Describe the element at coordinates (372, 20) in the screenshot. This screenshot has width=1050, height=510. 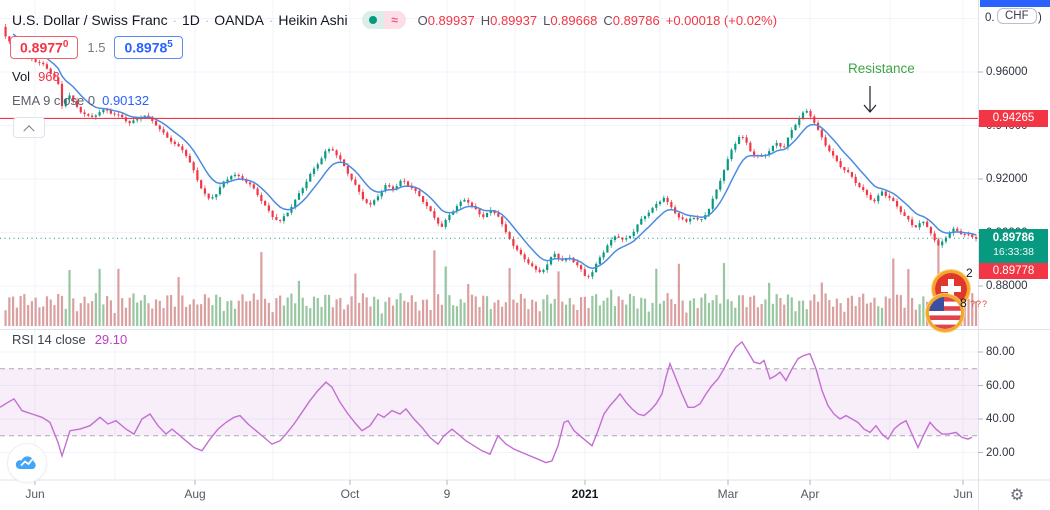
I see `market-open-dot-icon` at that location.